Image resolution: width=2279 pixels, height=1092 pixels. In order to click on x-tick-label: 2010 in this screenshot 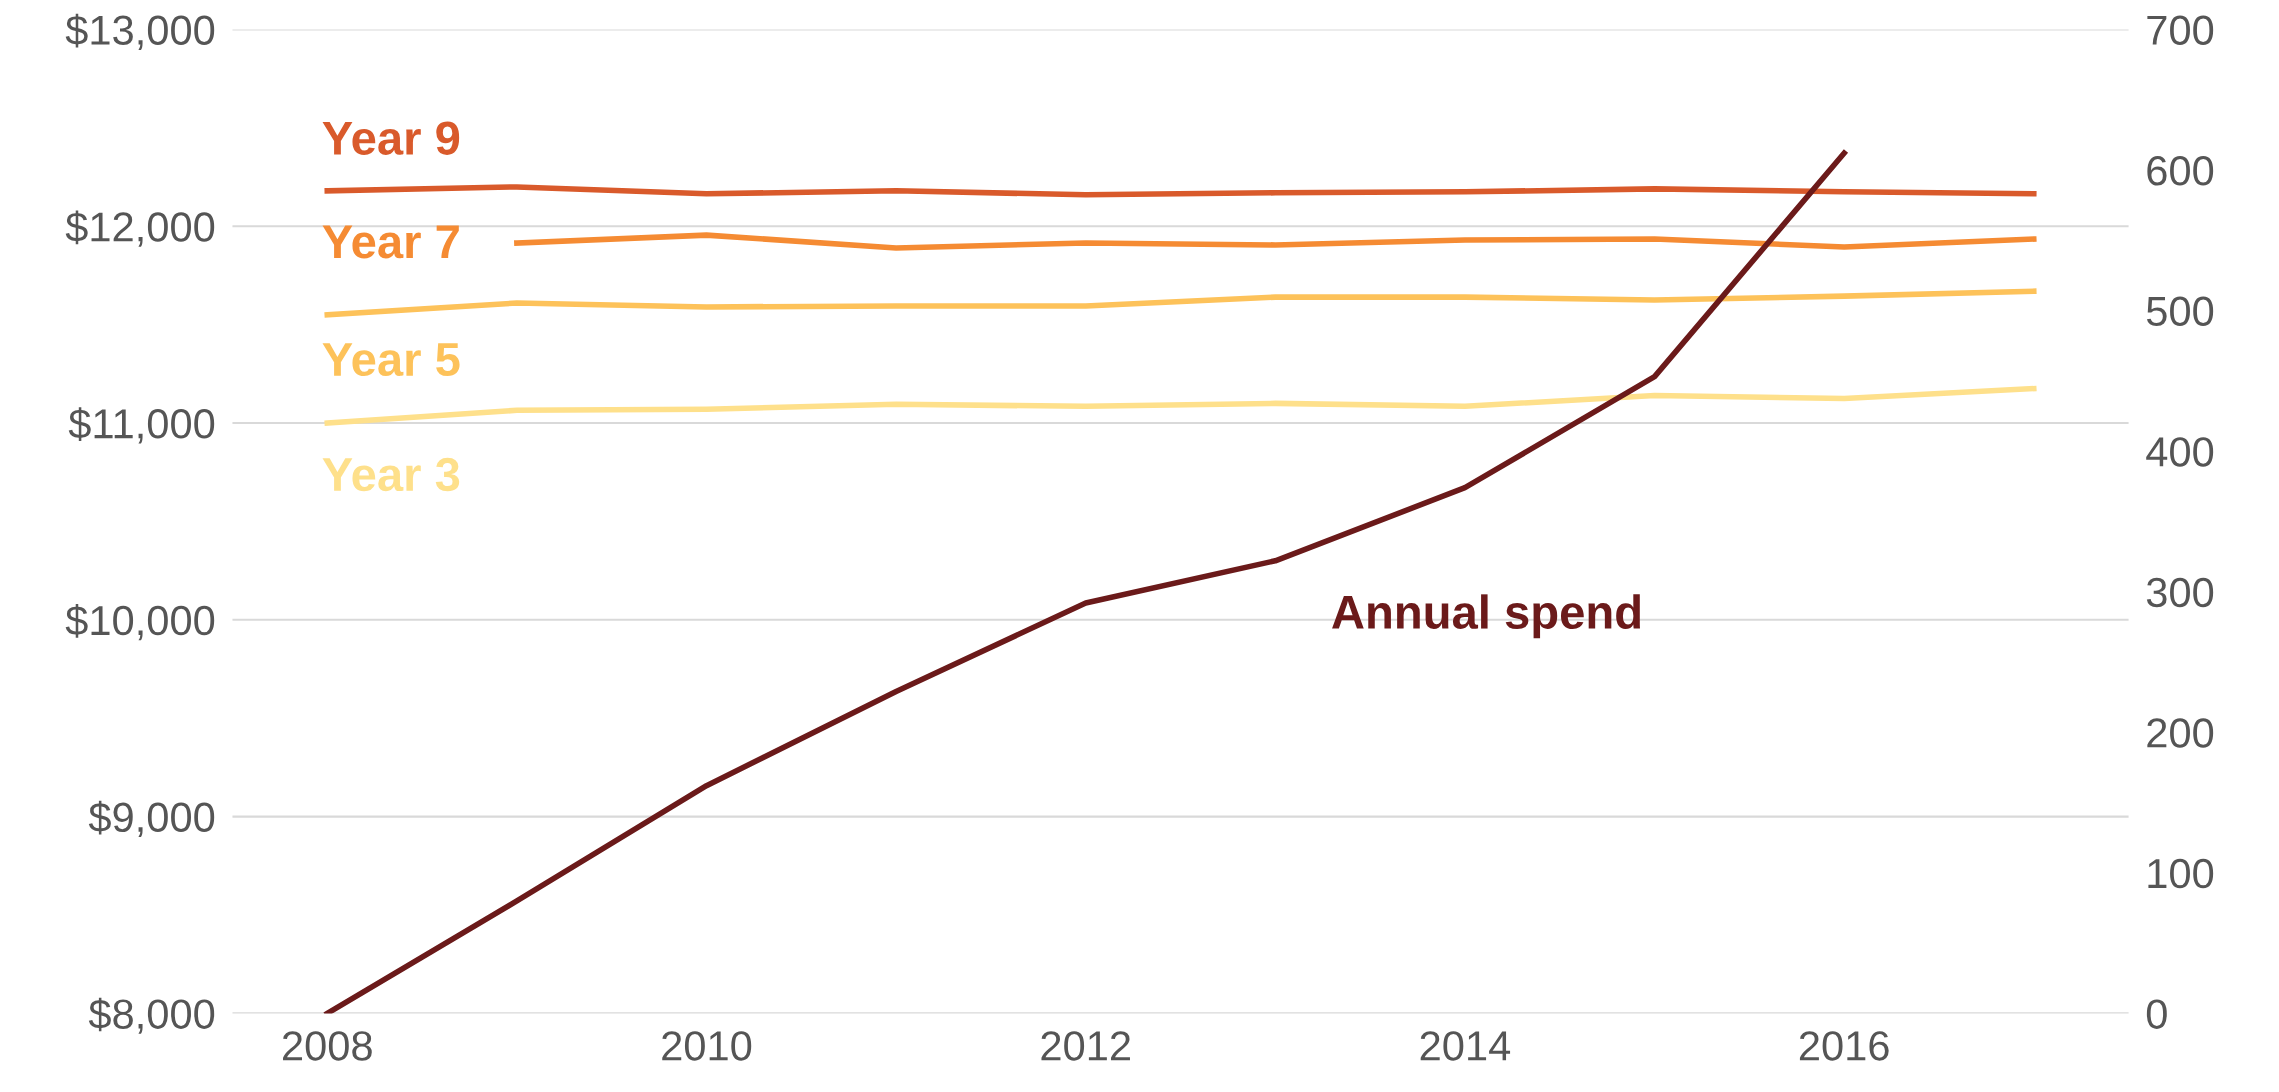, I will do `click(707, 1046)`.